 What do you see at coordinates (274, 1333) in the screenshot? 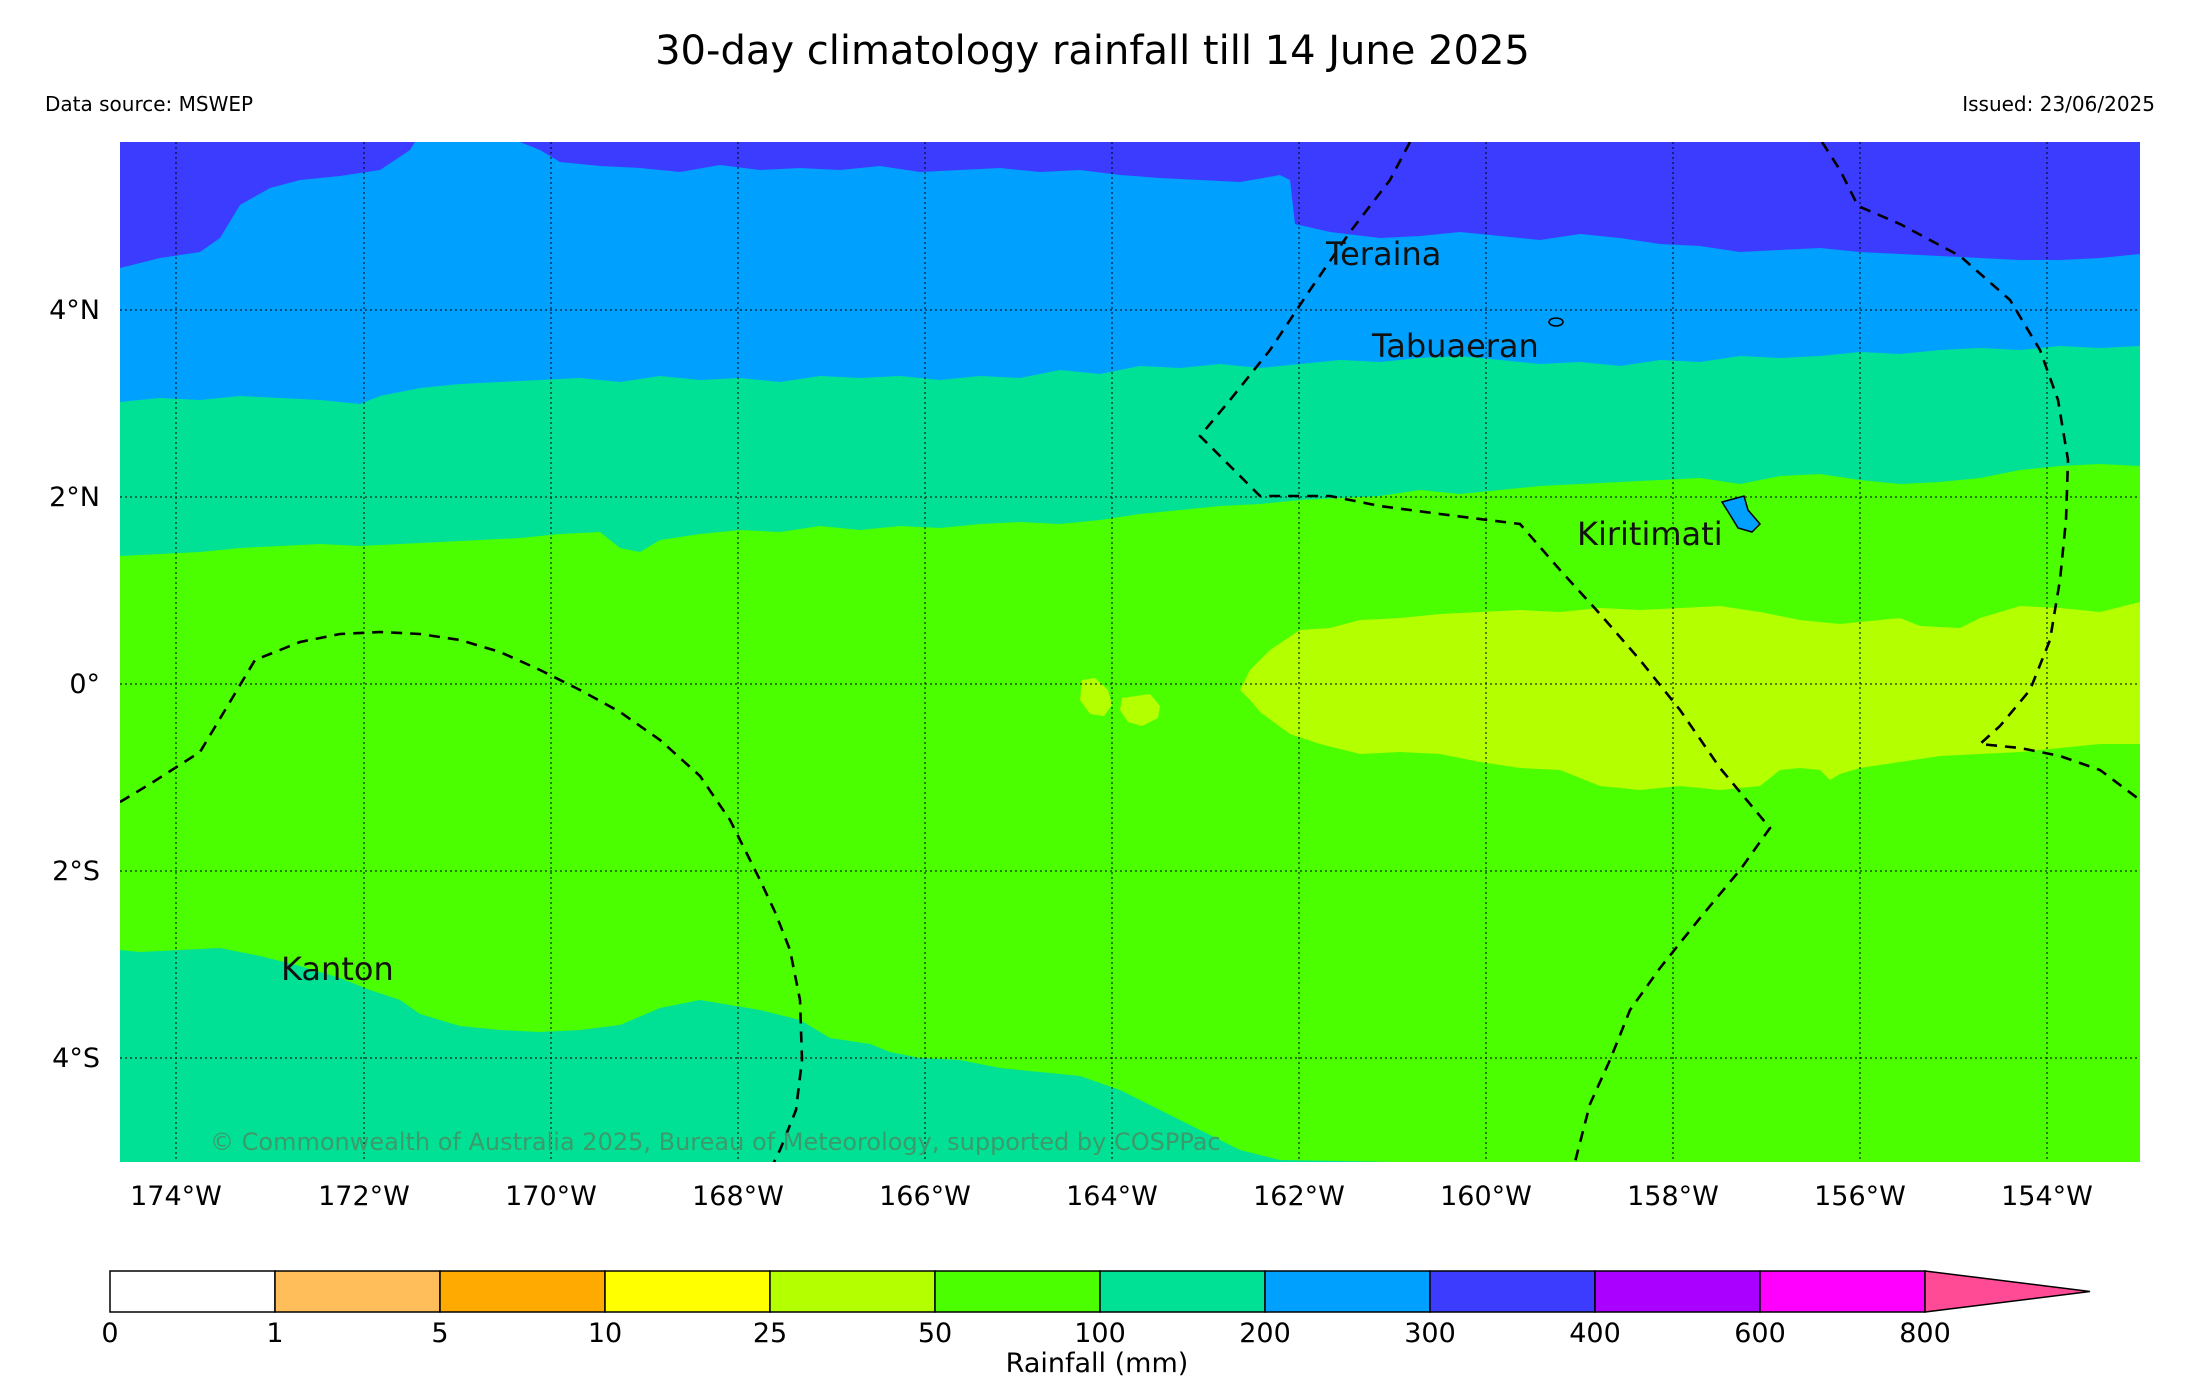
I see `colorbar-tick-label: 1` at bounding box center [274, 1333].